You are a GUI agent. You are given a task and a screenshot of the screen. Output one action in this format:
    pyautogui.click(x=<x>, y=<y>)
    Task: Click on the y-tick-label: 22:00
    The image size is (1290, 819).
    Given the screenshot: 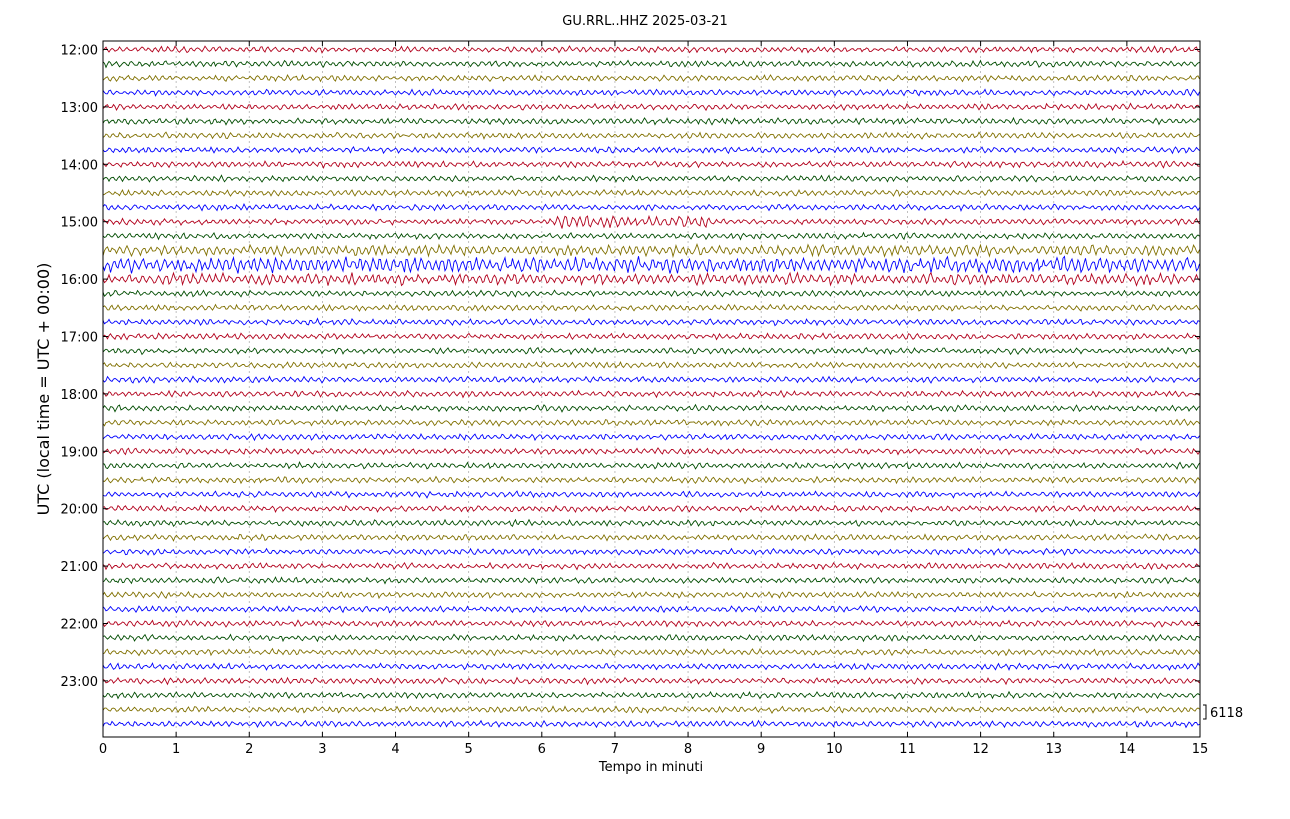 What is the action you would take?
    pyautogui.click(x=79, y=625)
    